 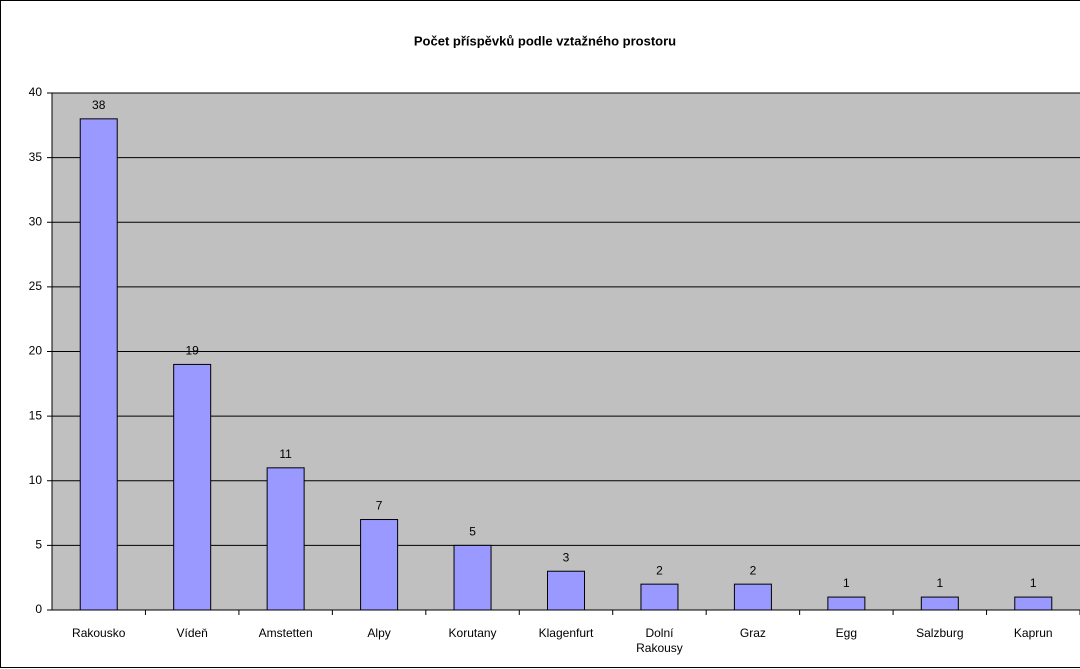 I want to click on value-label: 19, so click(x=193, y=351).